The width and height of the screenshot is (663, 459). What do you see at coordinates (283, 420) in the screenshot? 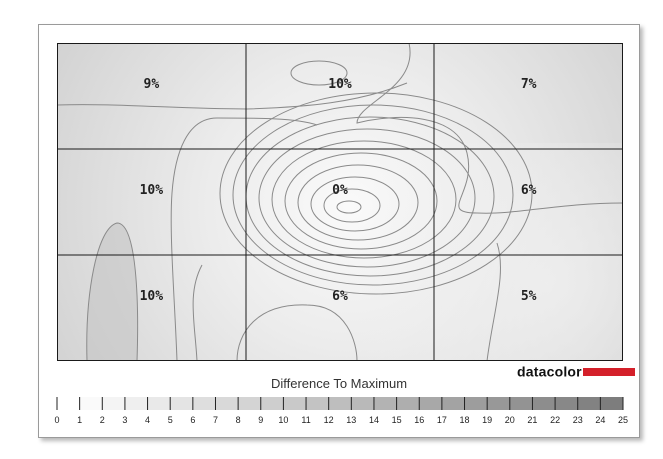
I see `colorbar-tick-label: 10` at bounding box center [283, 420].